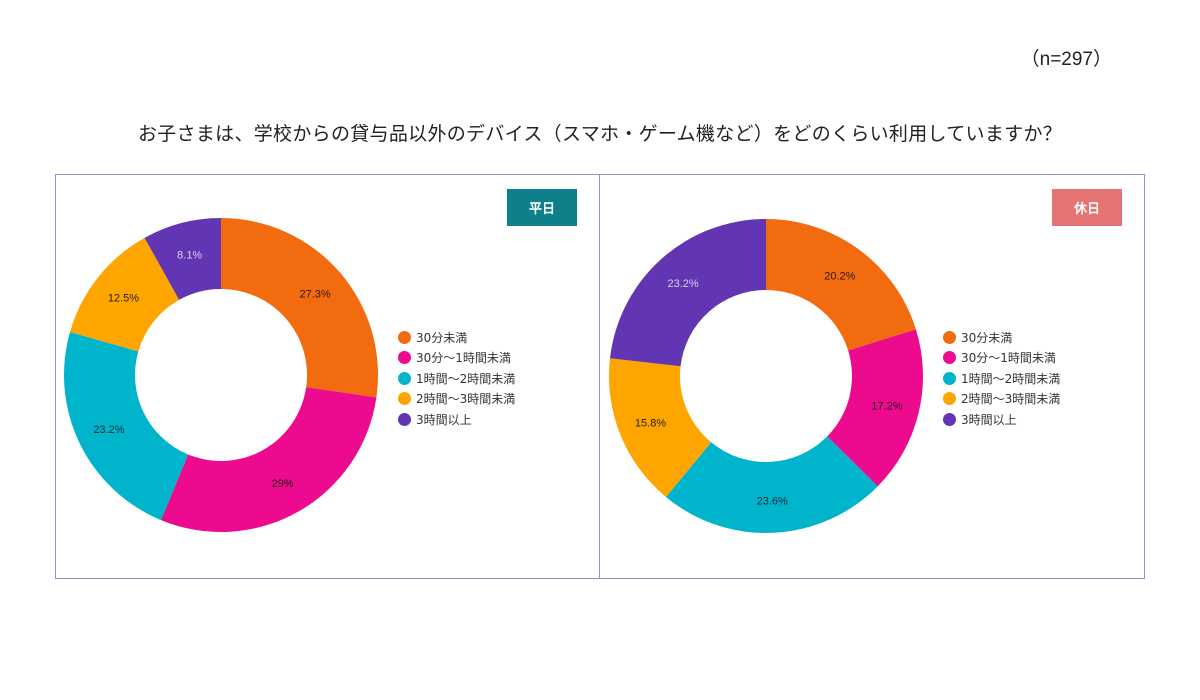 Image resolution: width=1200 pixels, height=700 pixels. I want to click on holiday-donut-chart: 20.2% 17.2% 23.6% 15.8% 23.2%, so click(766, 376).